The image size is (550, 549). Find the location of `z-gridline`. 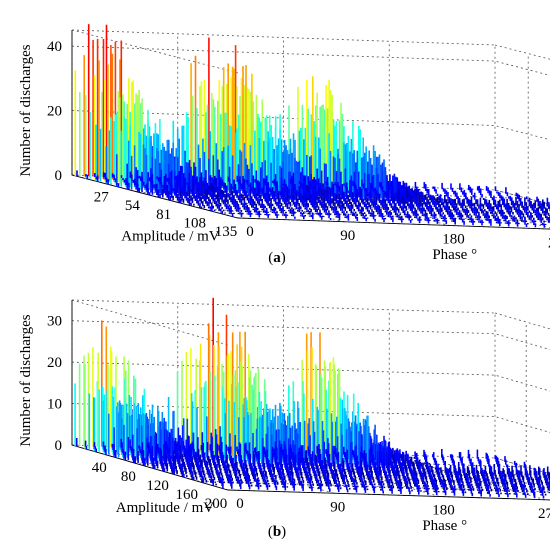

z-gridline is located at coordinates (310, 60).